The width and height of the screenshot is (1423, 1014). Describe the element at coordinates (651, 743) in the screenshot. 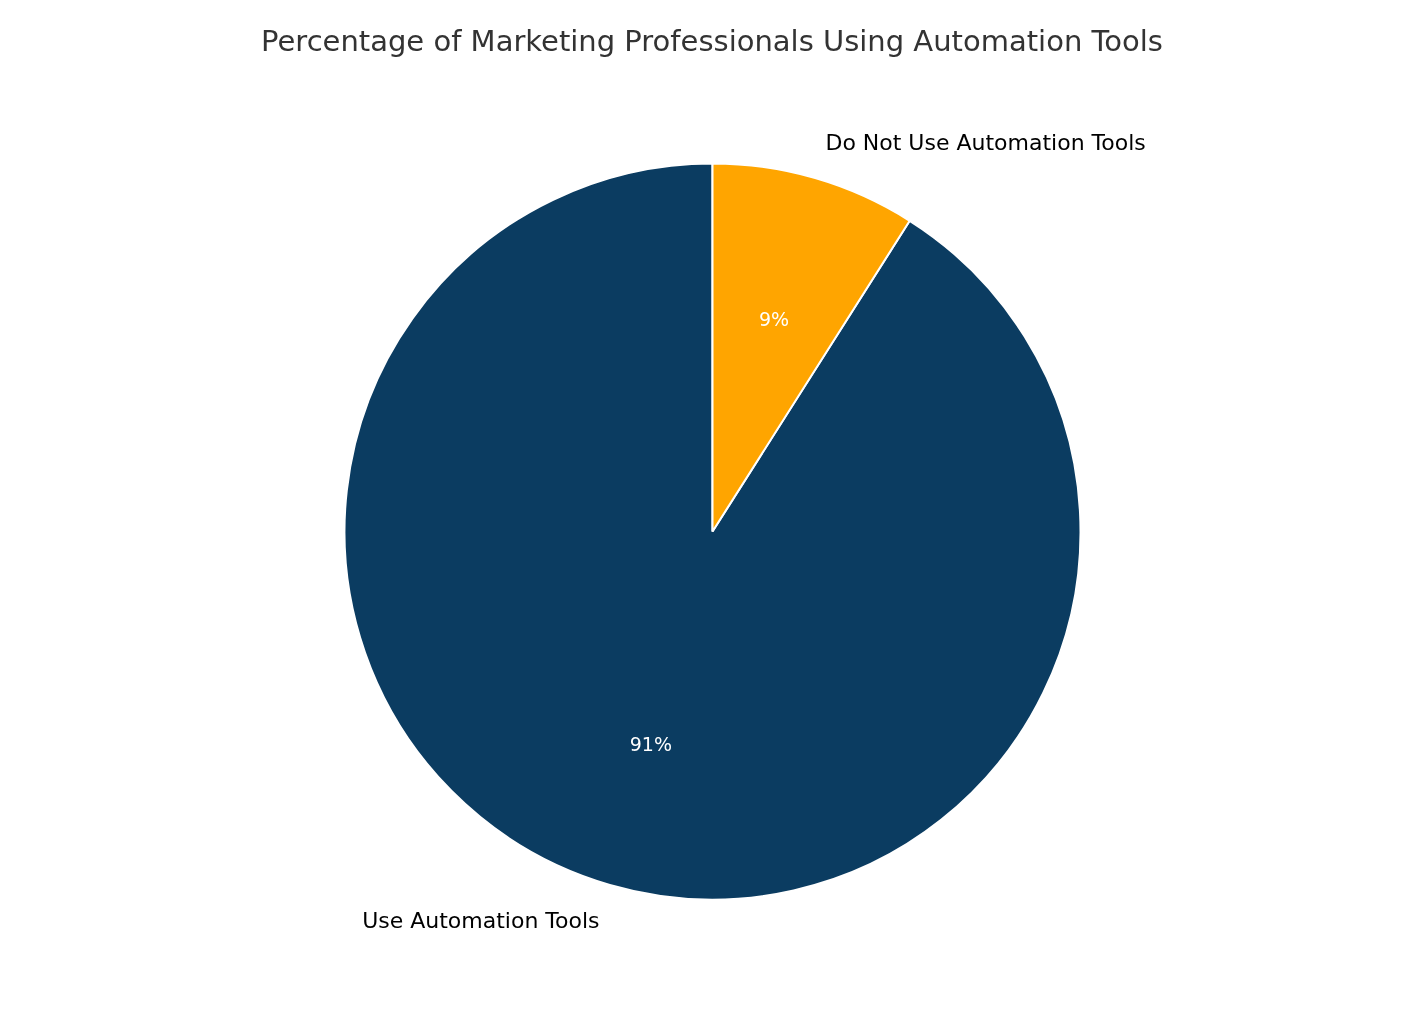

I see `data-label: 91%` at that location.